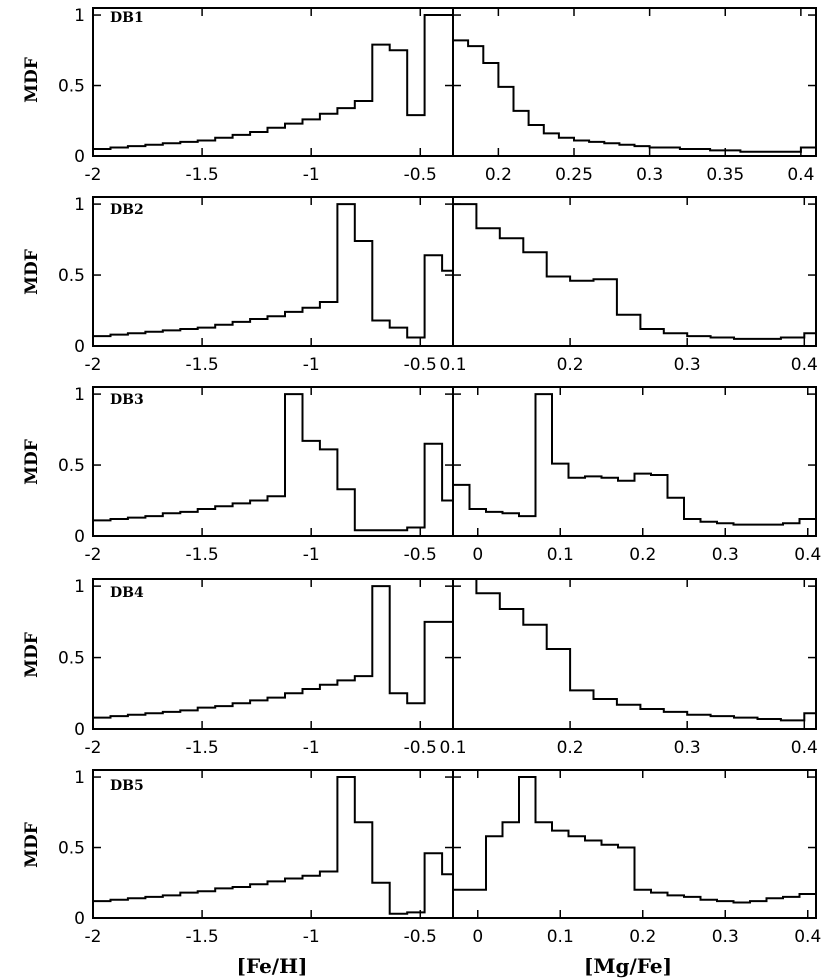 The height and width of the screenshot is (979, 830). I want to click on panel-db1-feh-x-tick-label: -1, so click(311, 175).